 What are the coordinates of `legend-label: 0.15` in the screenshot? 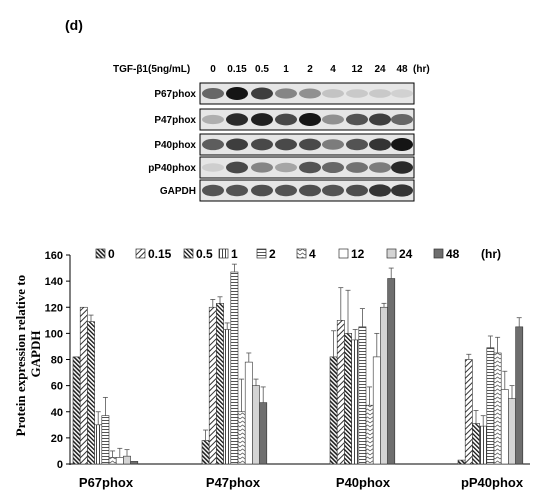 It's located at (160, 254).